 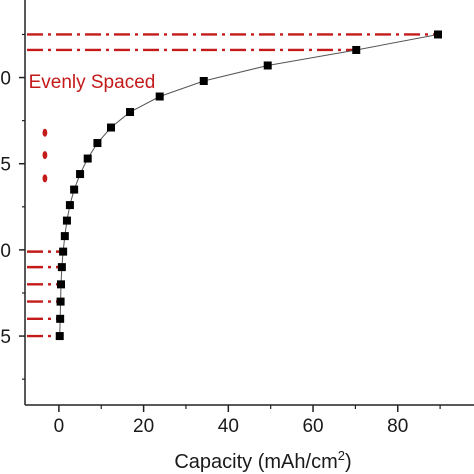 I want to click on x-tick-label-1: 20, so click(x=143, y=426).